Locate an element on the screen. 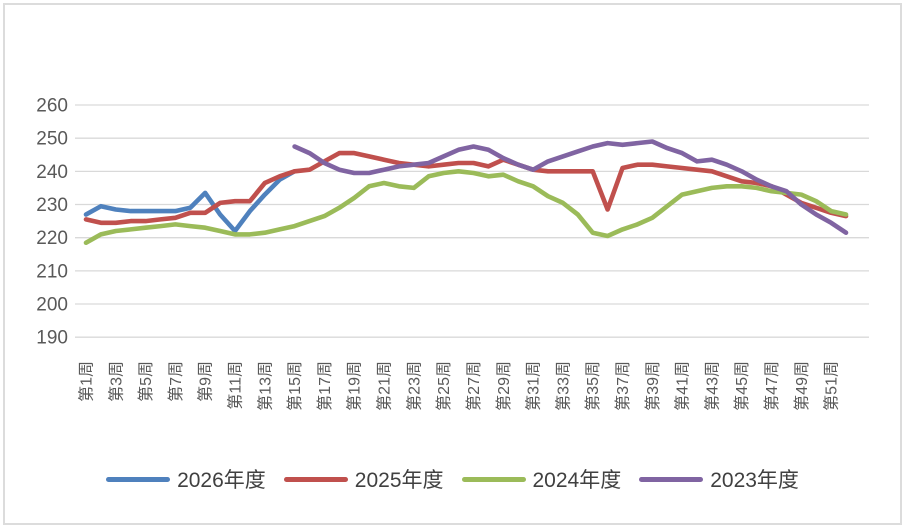  x-tick-label: 第51周 is located at coordinates (832, 386).